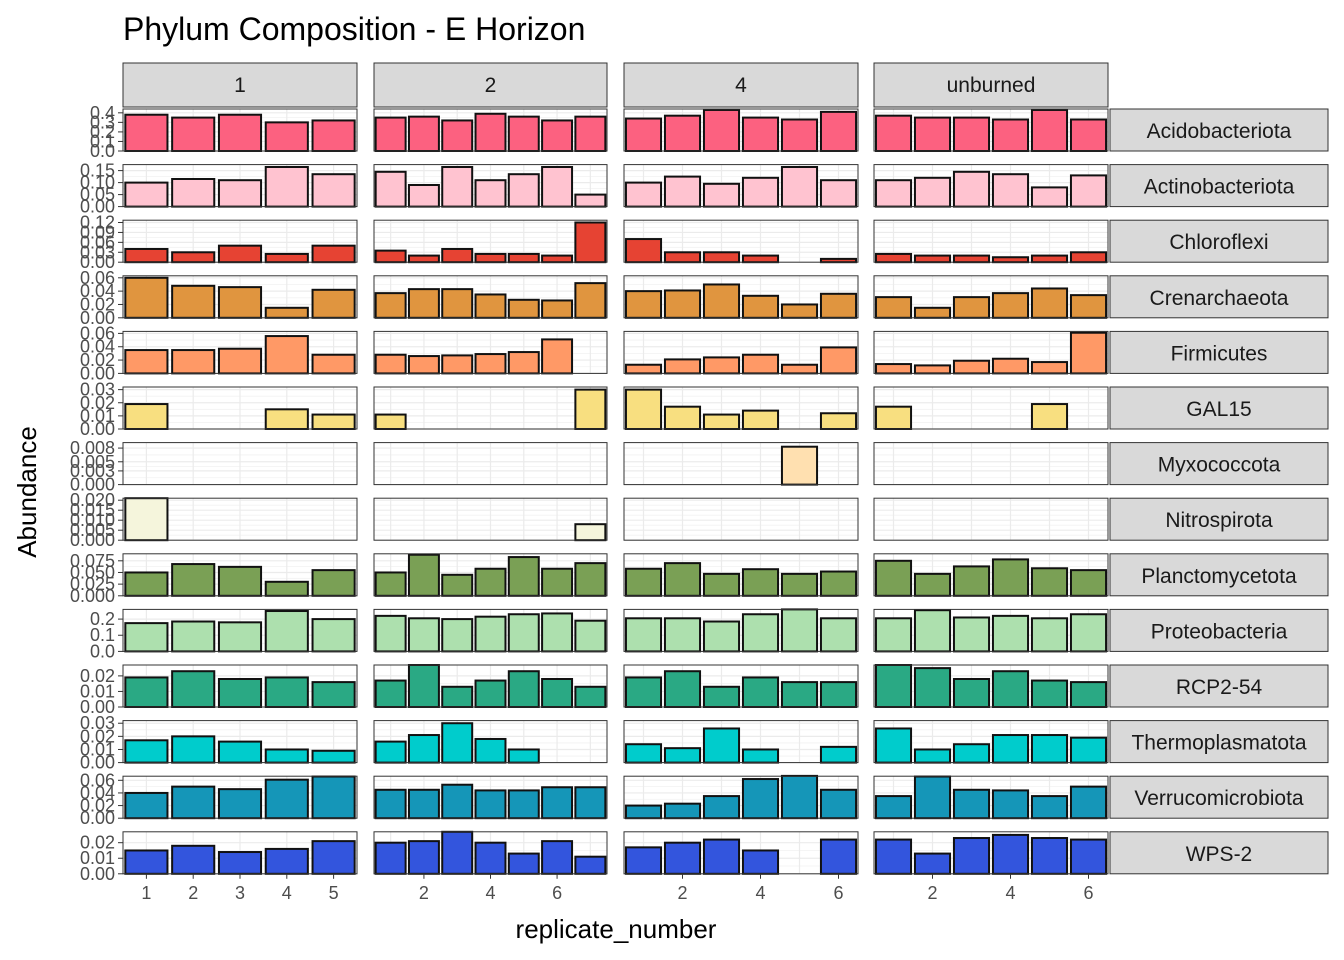  I want to click on bar-Proteobacteria-4-rep1, so click(643, 635).